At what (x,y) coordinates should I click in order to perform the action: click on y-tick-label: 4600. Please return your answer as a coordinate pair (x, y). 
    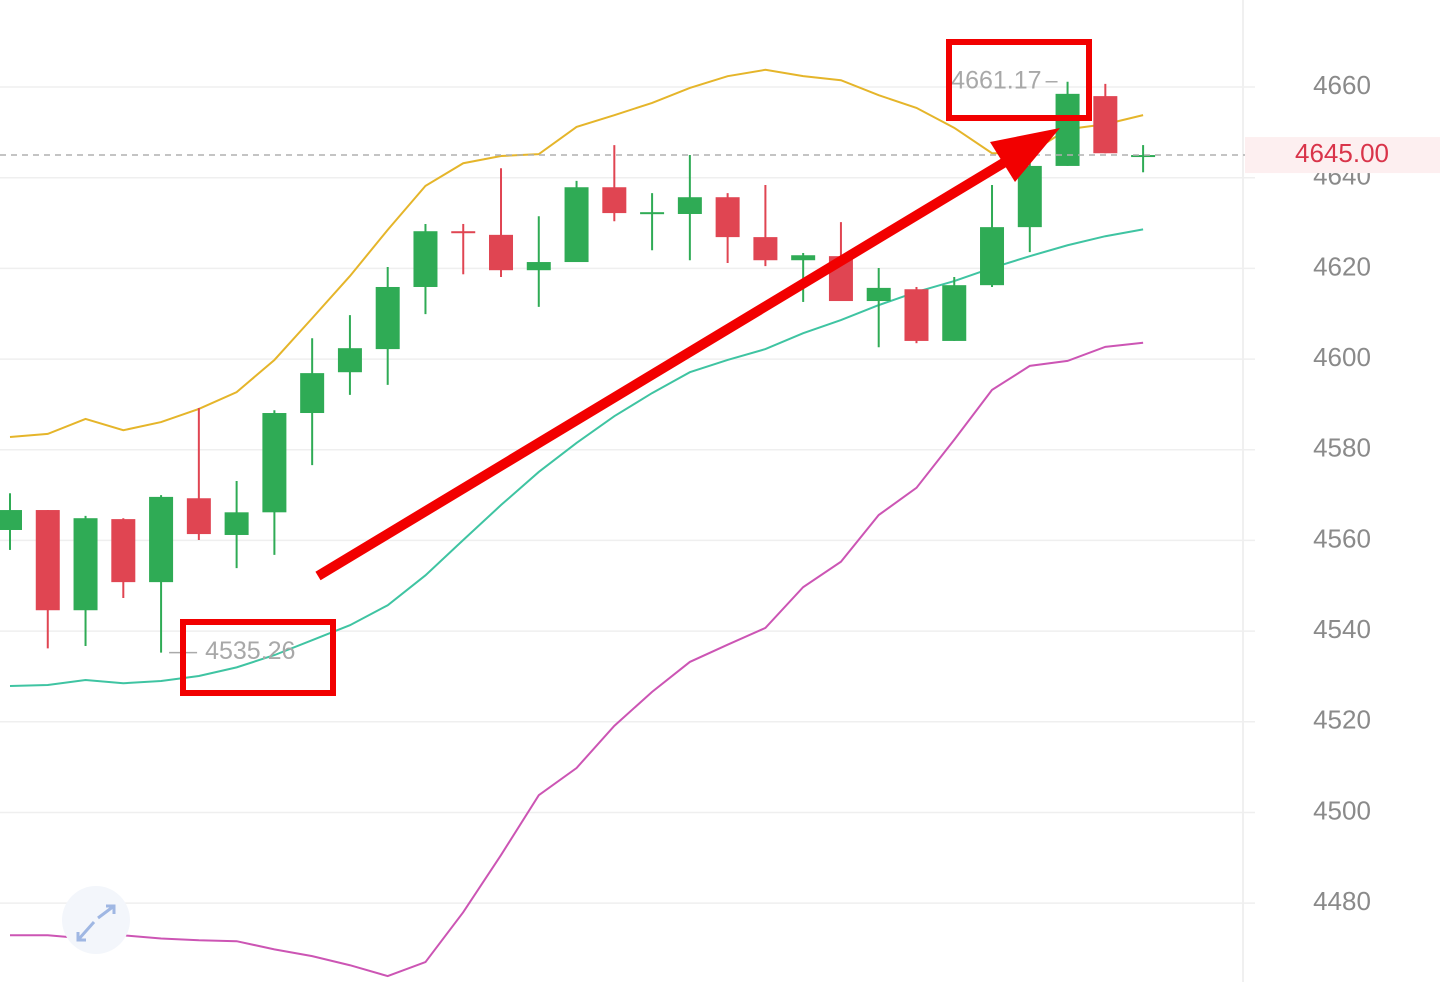
    Looking at the image, I should click on (1342, 357).